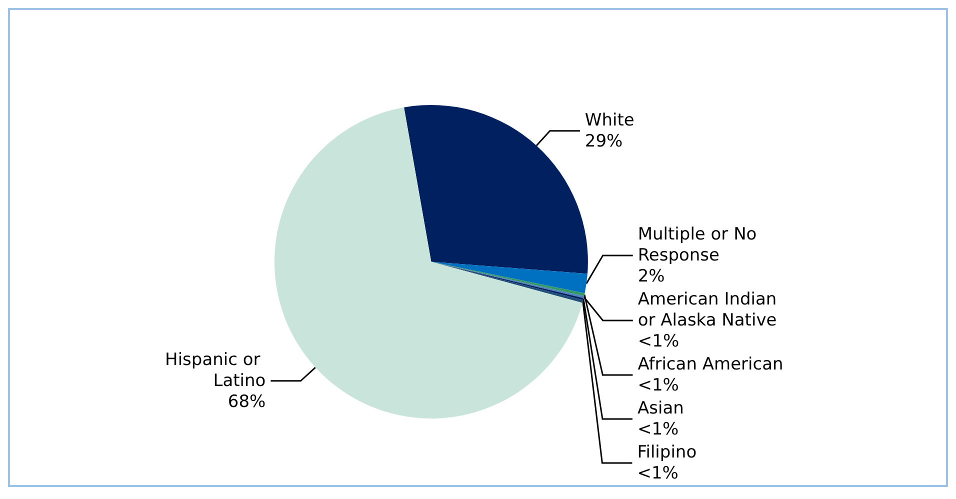  What do you see at coordinates (215, 370) in the screenshot?
I see `slice-label: Hispanic or Latino` at bounding box center [215, 370].